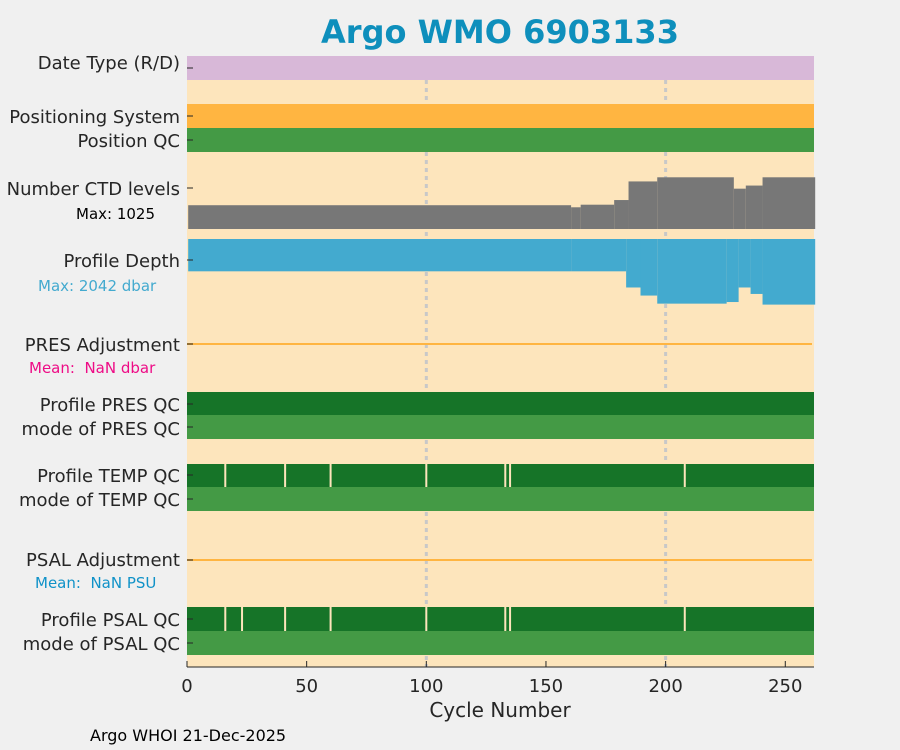  Describe the element at coordinates (93, 189) in the screenshot. I see `row-label-ctd-levels: Number CTD levels` at that location.